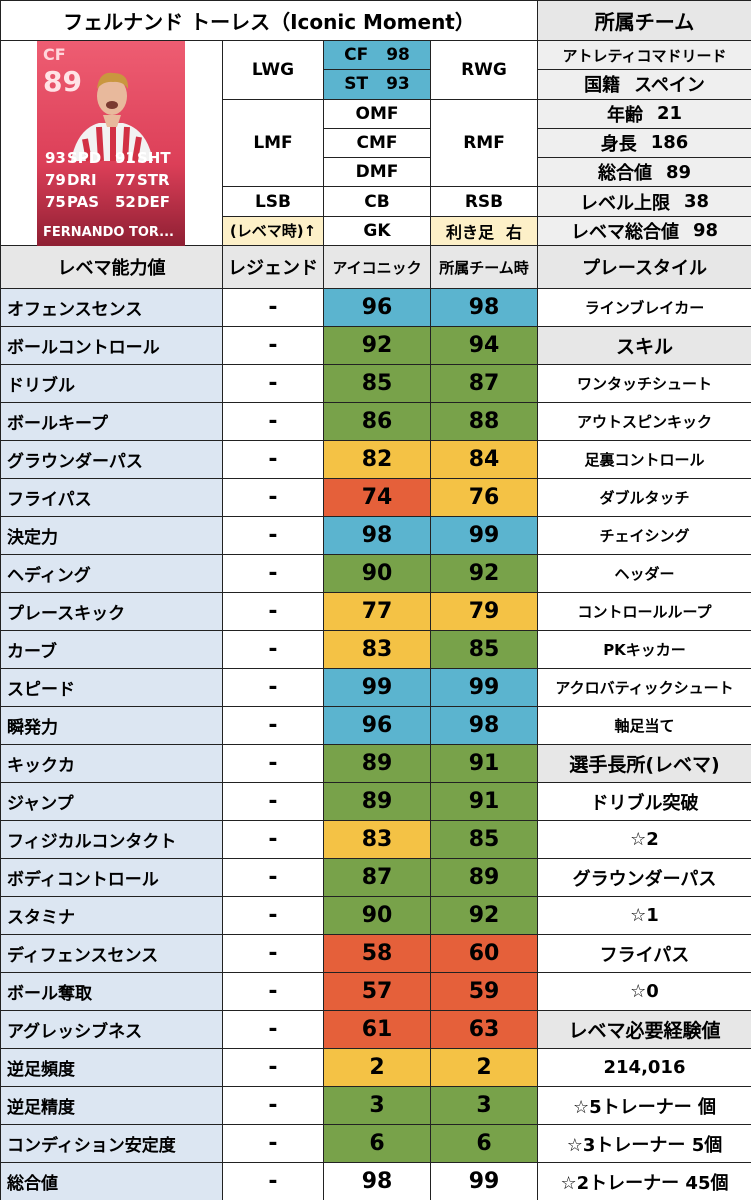 Image resolution: width=751 pixels, height=1200 pixels. What do you see at coordinates (484, 231) in the screenshot?
I see `foot: 利き足右` at bounding box center [484, 231].